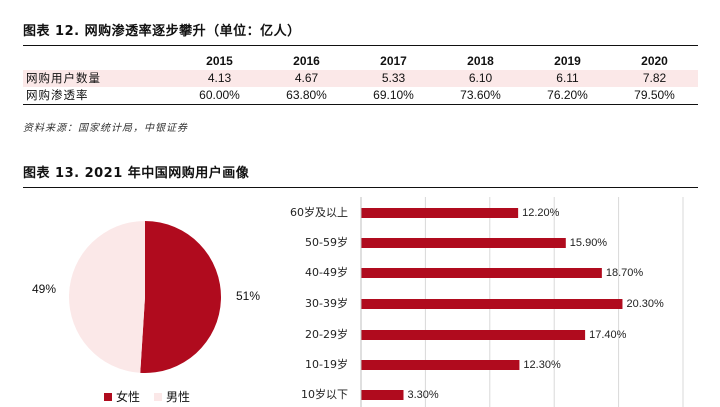  I want to click on table-row: 网购用户数量 4.13 4.67 5.33 6.10 6.11 7.82, so click(360, 78).